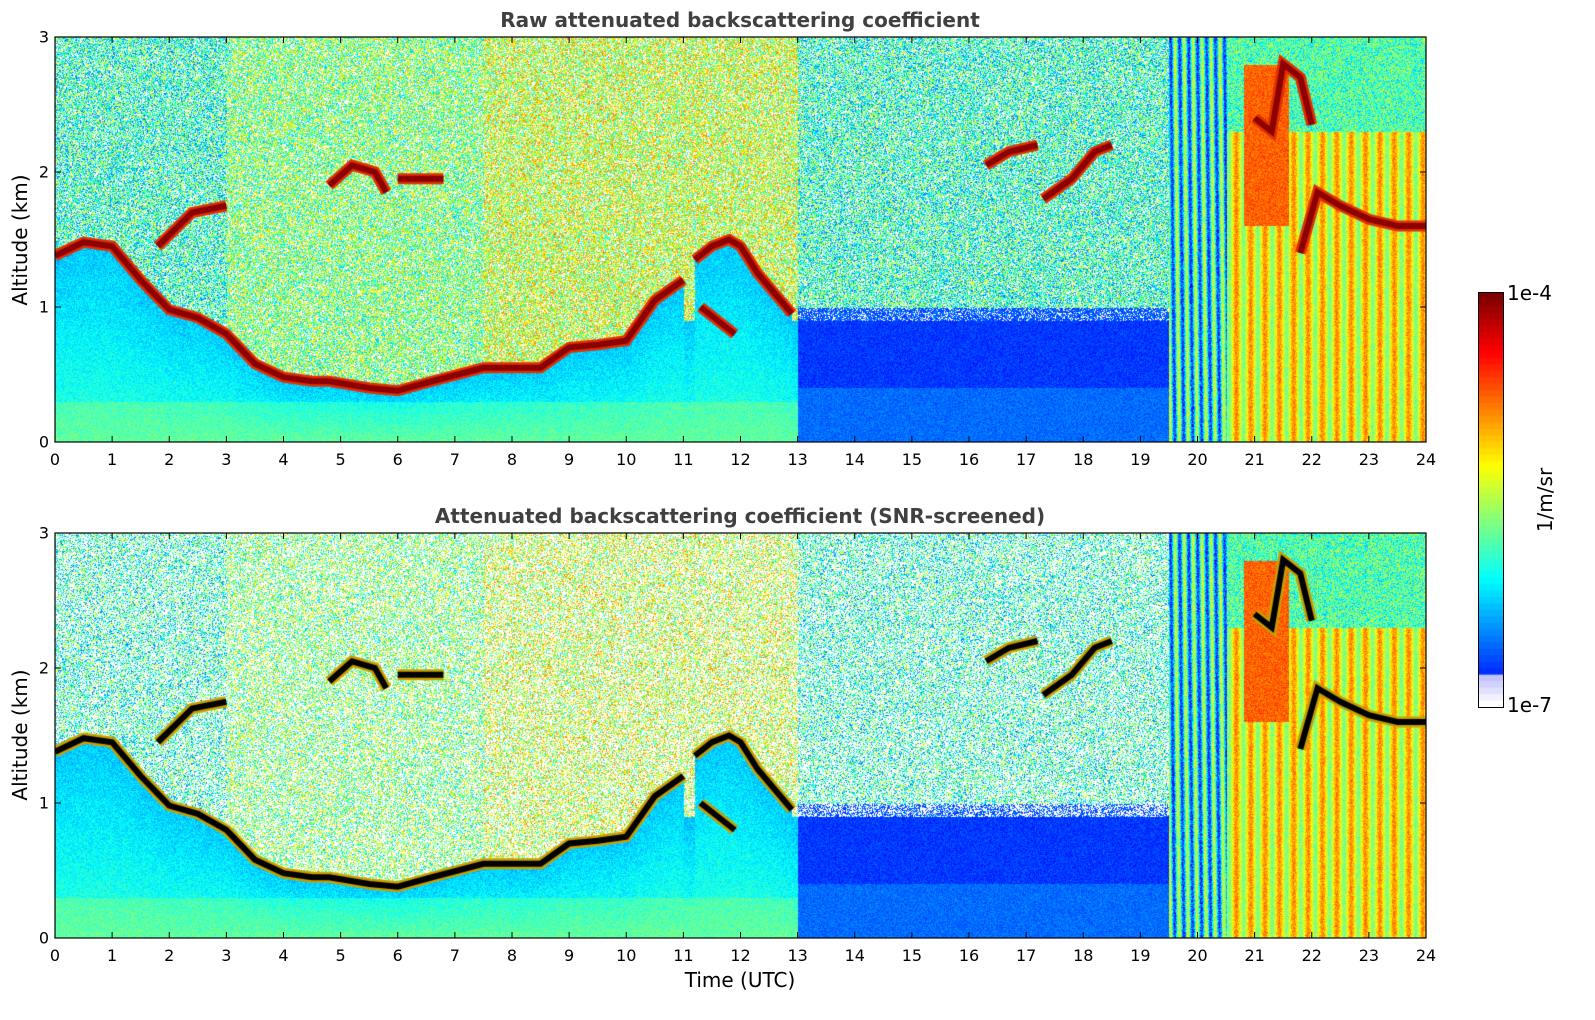 This screenshot has height=1020, width=1595. Describe the element at coordinates (340, 459) in the screenshot. I see `top-x-tick-label: 5` at that location.